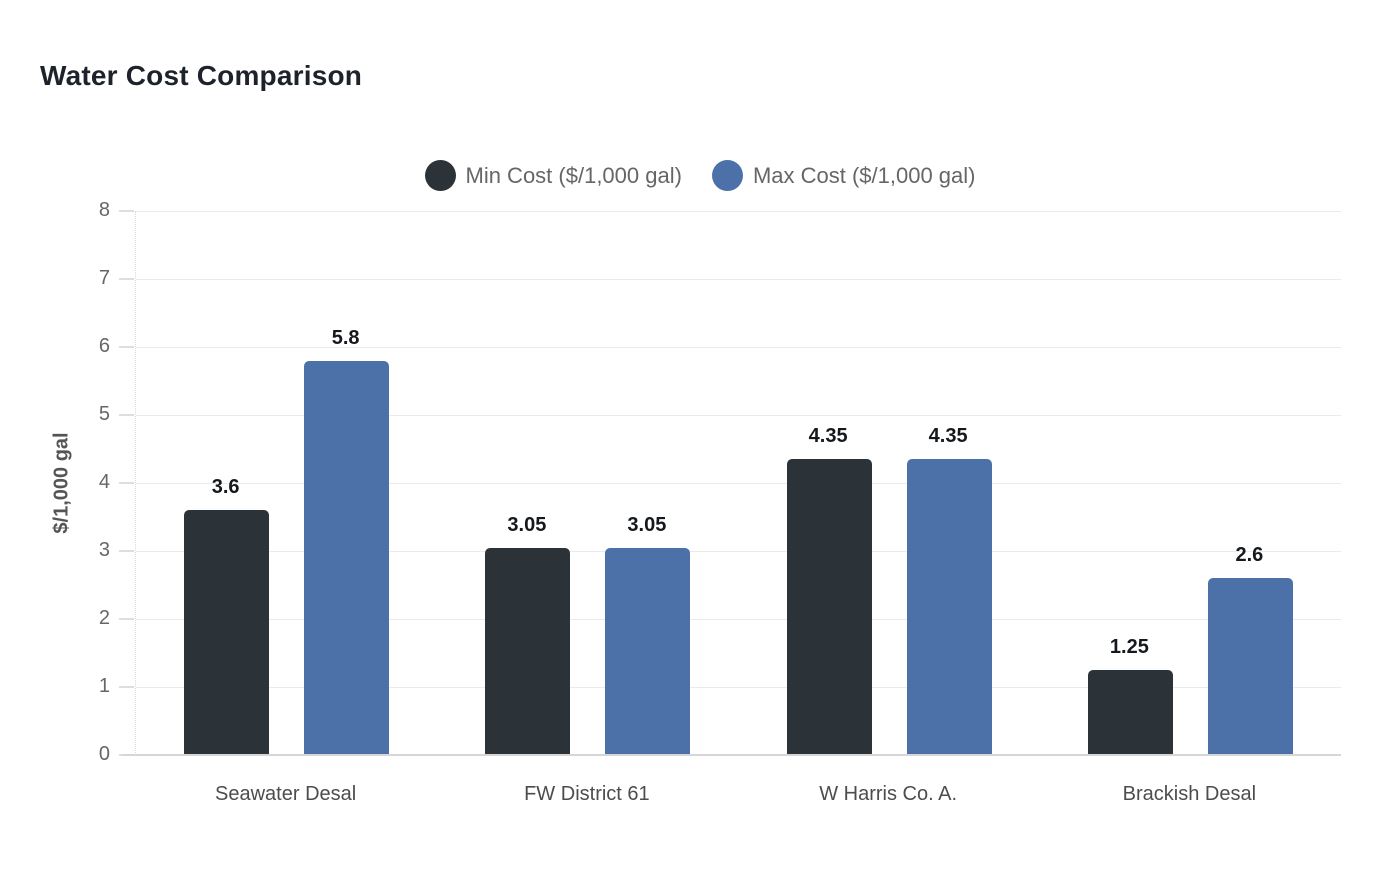  I want to click on x-axis-baseline, so click(732, 755).